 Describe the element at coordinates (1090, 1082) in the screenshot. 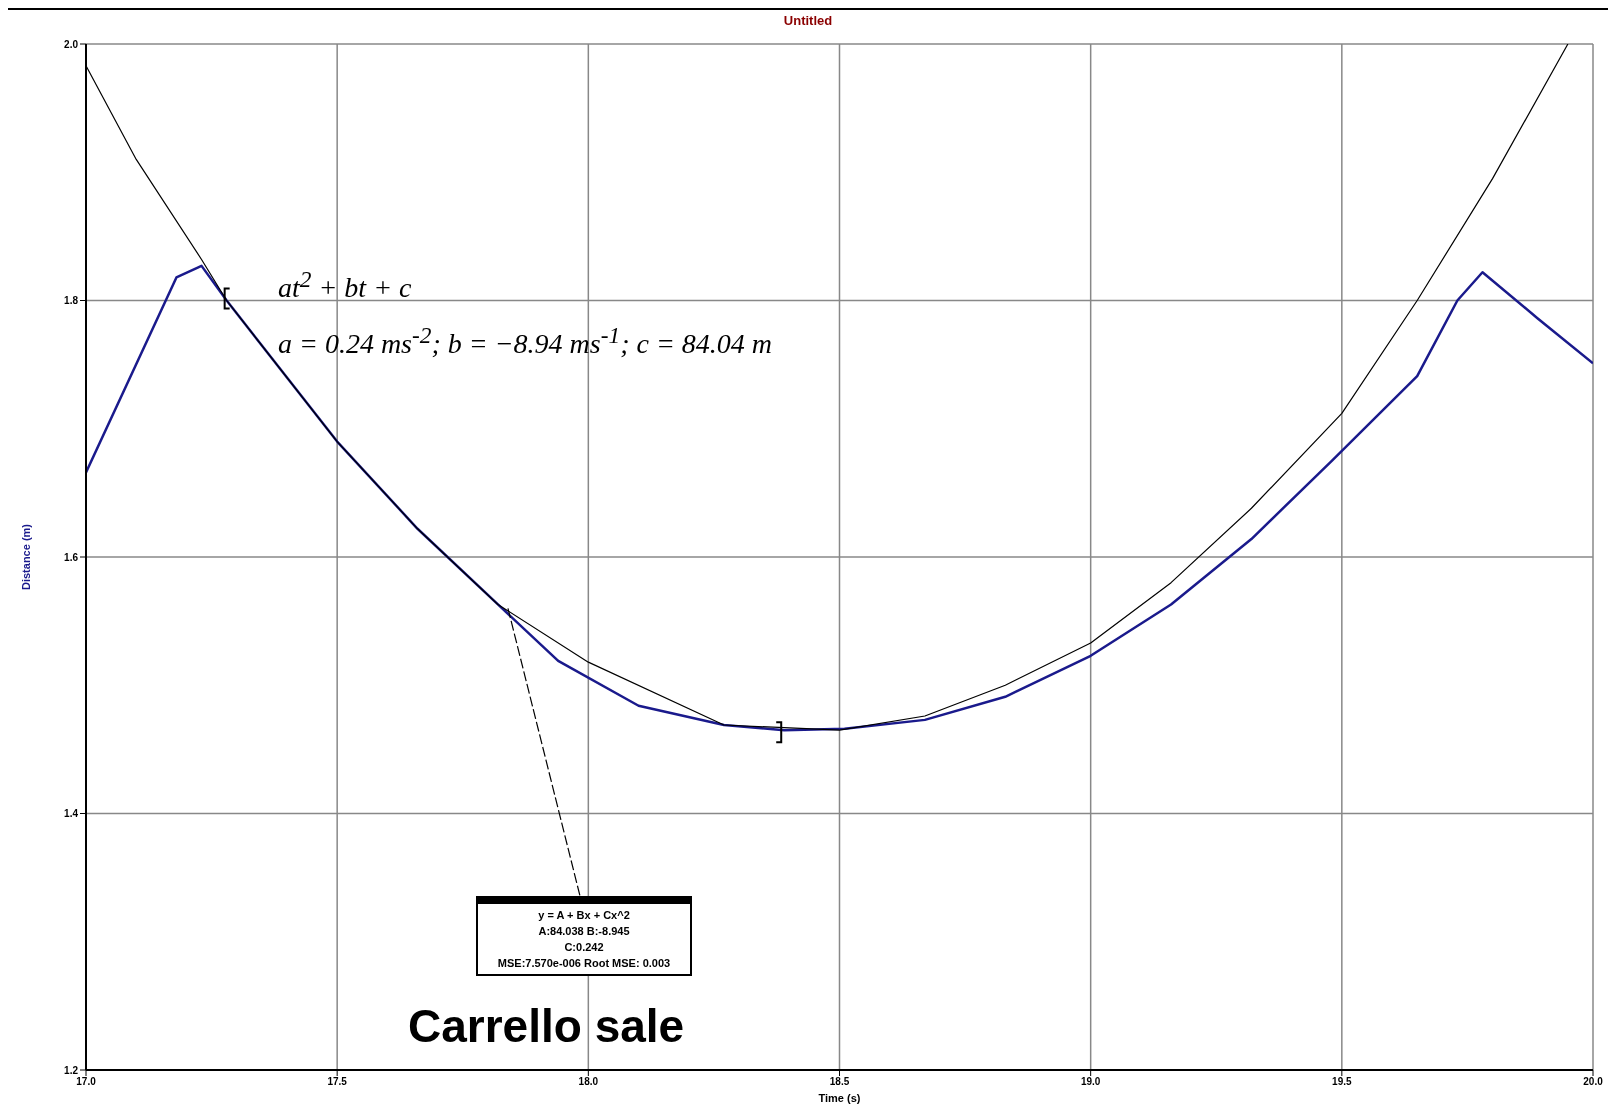

I see `x-tick-label: 19.0` at that location.